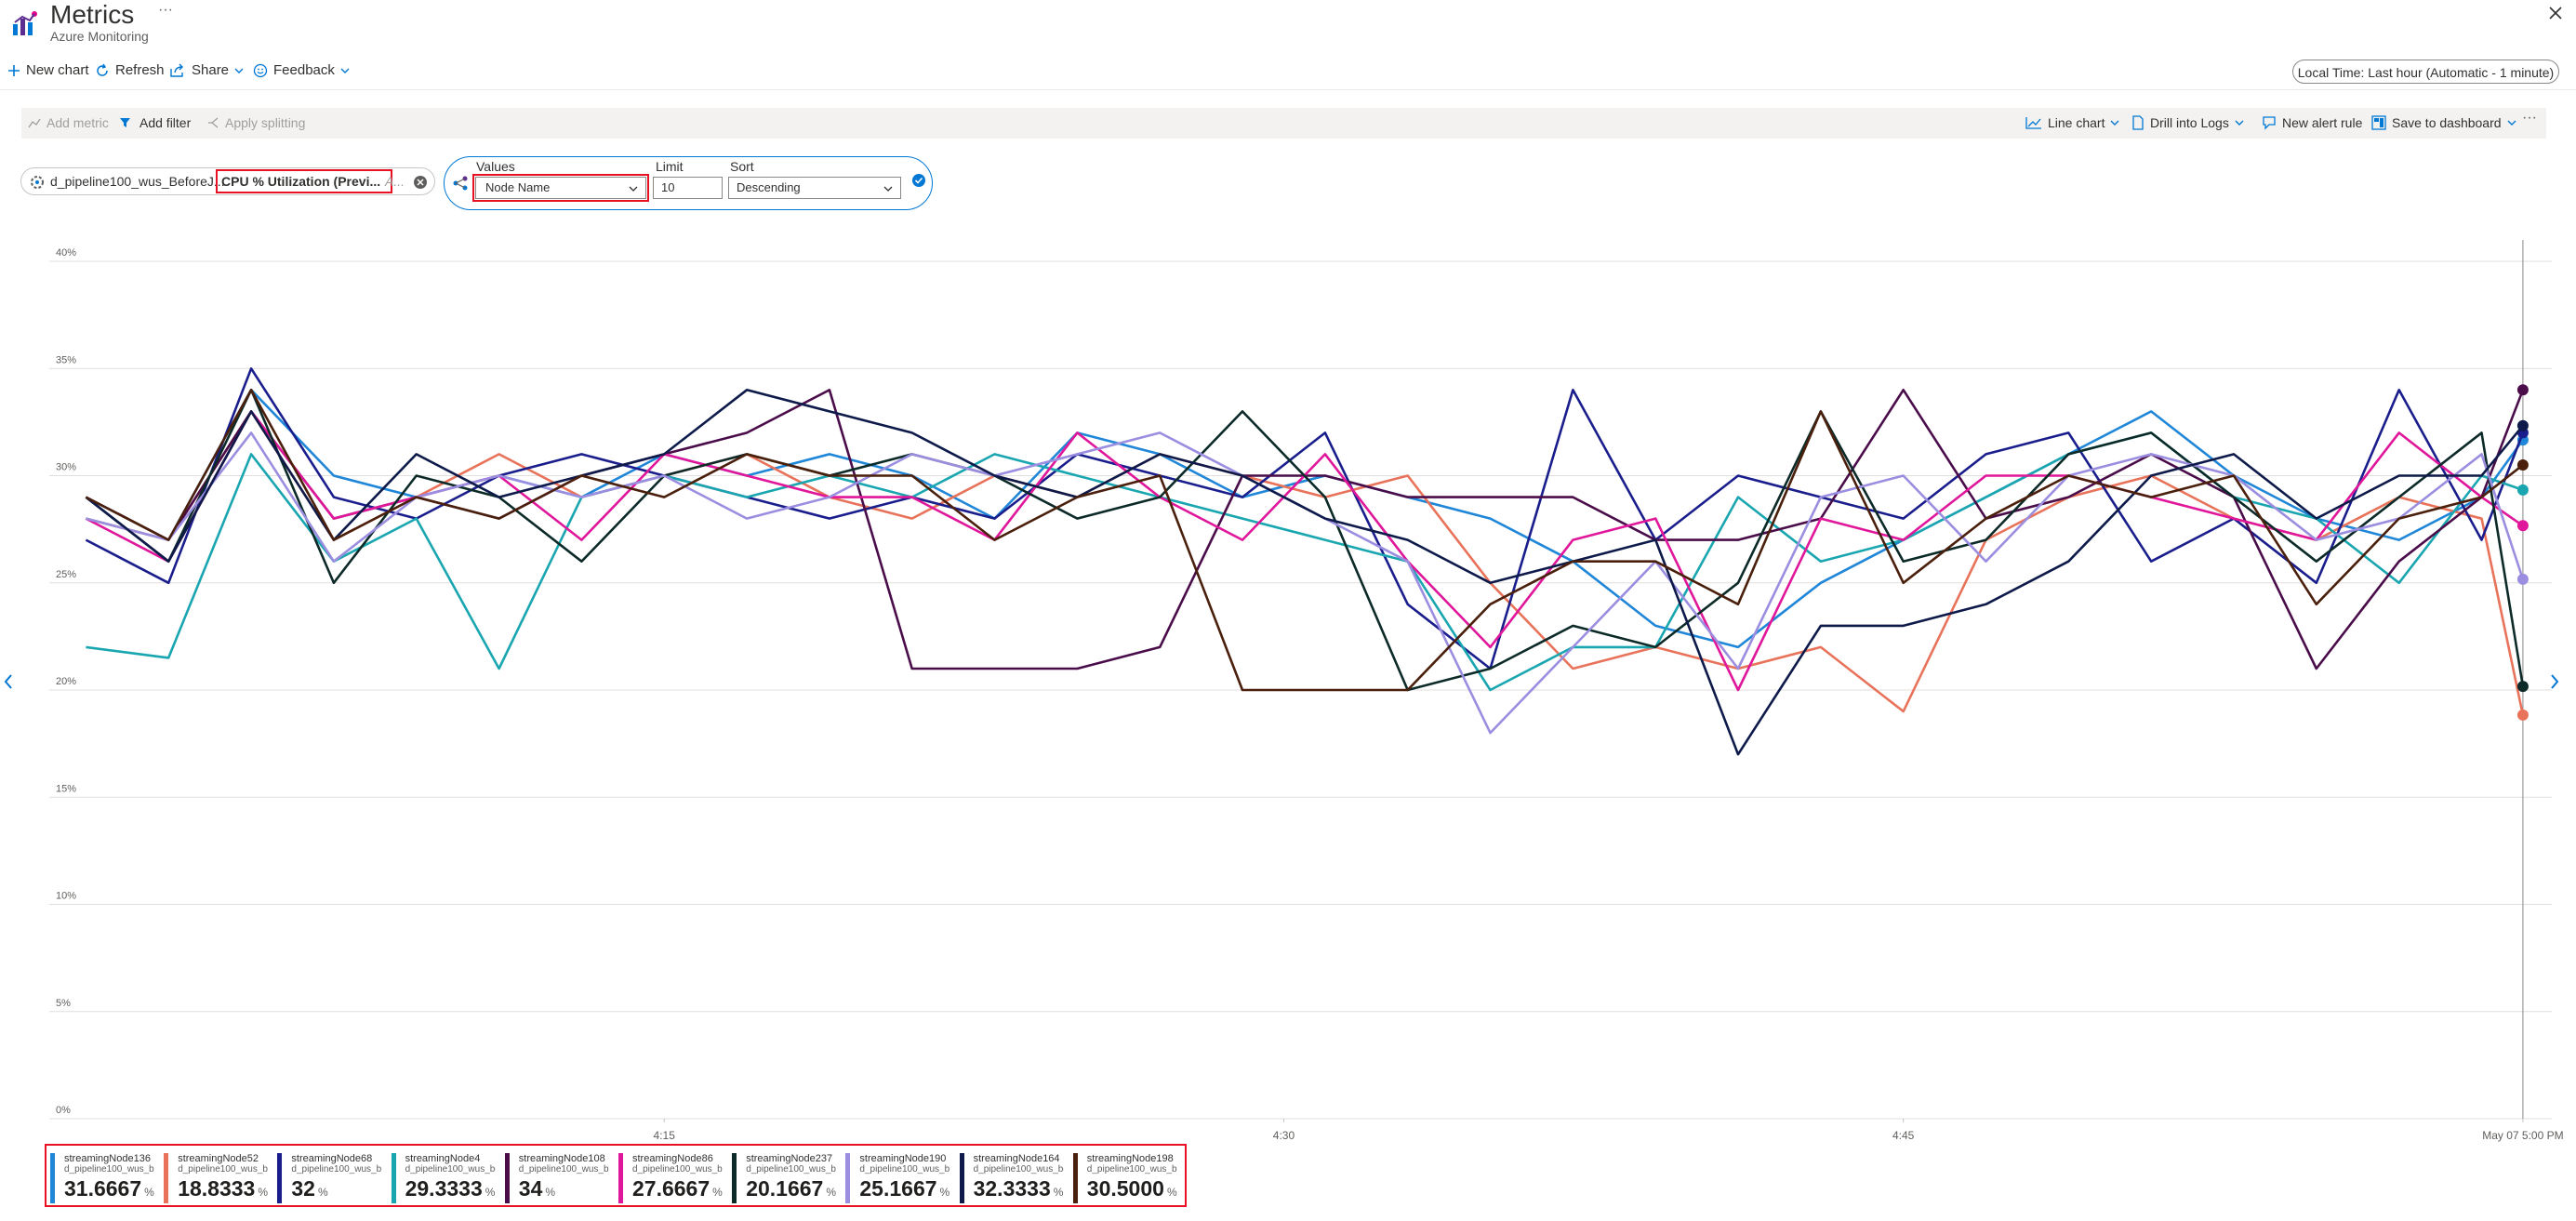 The image size is (2576, 1221). Describe the element at coordinates (2033, 123) in the screenshot. I see `line-chart-icon` at that location.